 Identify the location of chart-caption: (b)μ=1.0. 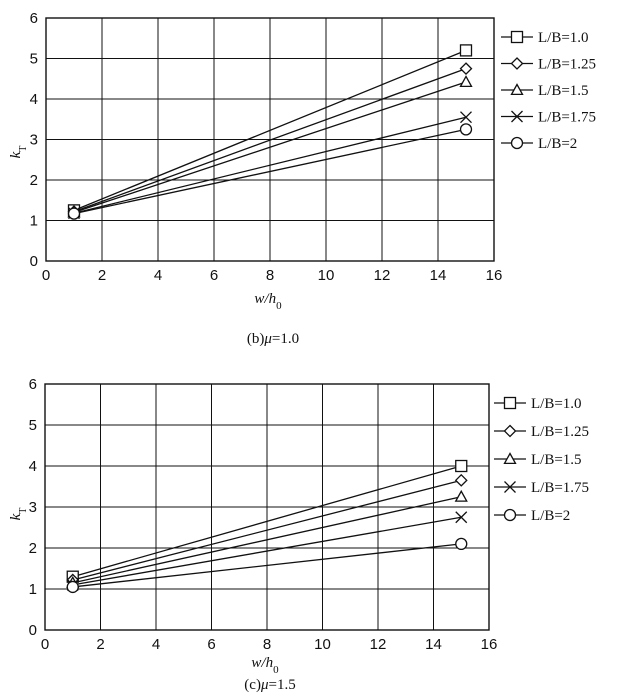
(273, 339).